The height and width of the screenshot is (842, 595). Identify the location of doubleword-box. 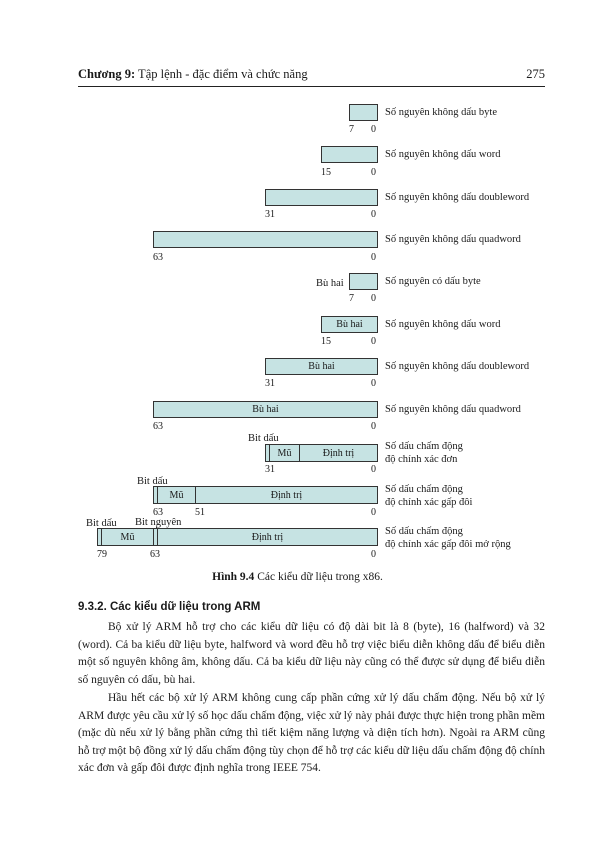
(321, 197).